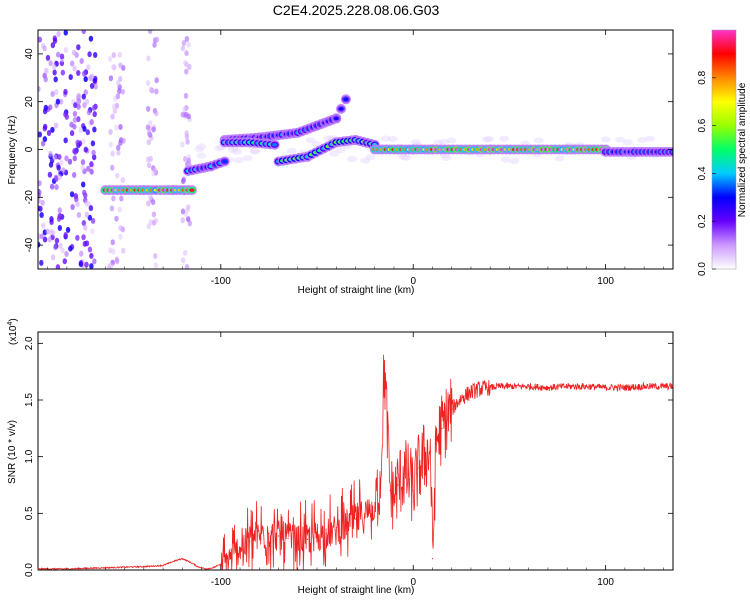 This screenshot has height=605, width=750. I want to click on snr-ylabel: SNR (10 * v/v), so click(12, 452).